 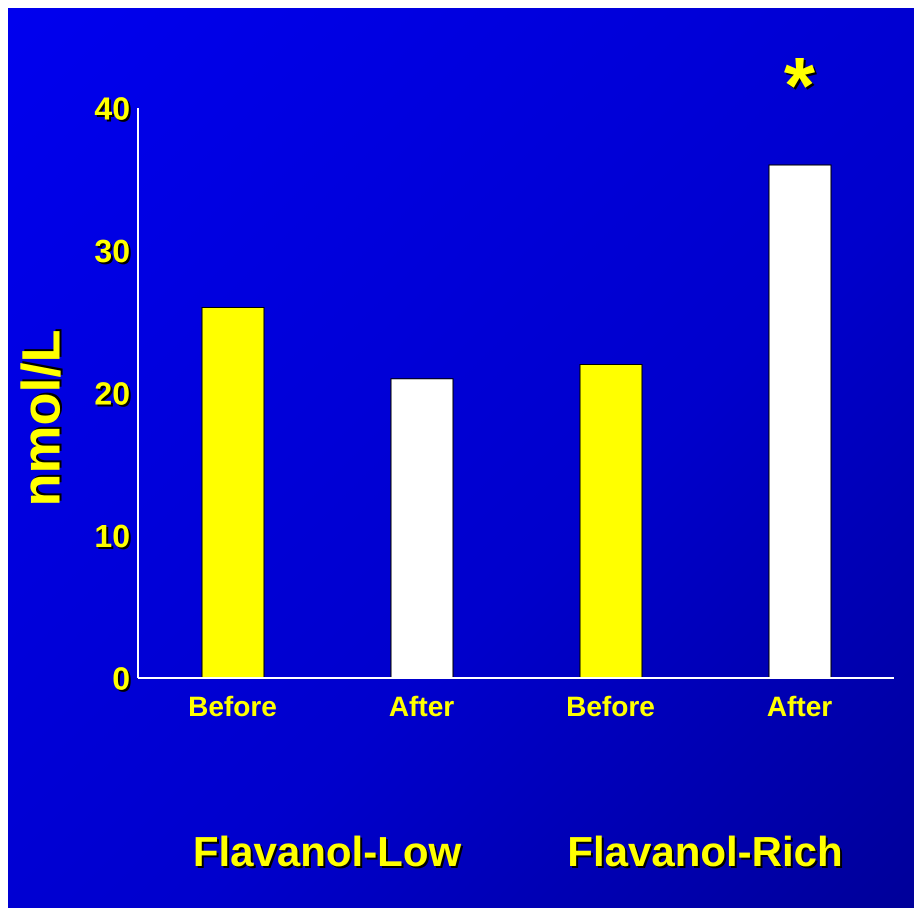 I want to click on text: Flavanol-Low, so click(x=327, y=852).